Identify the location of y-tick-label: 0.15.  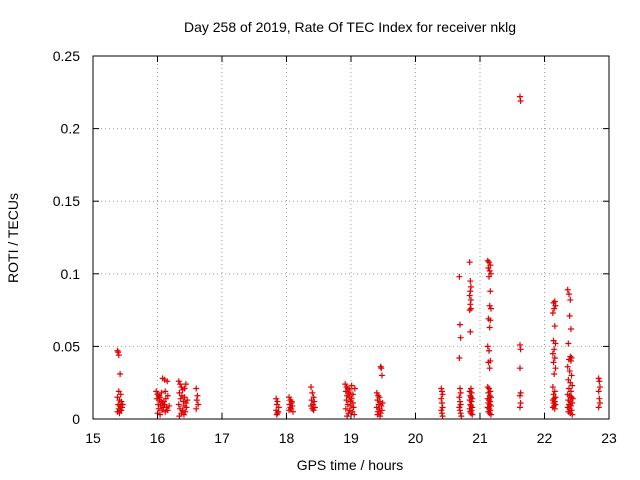
(66, 201).